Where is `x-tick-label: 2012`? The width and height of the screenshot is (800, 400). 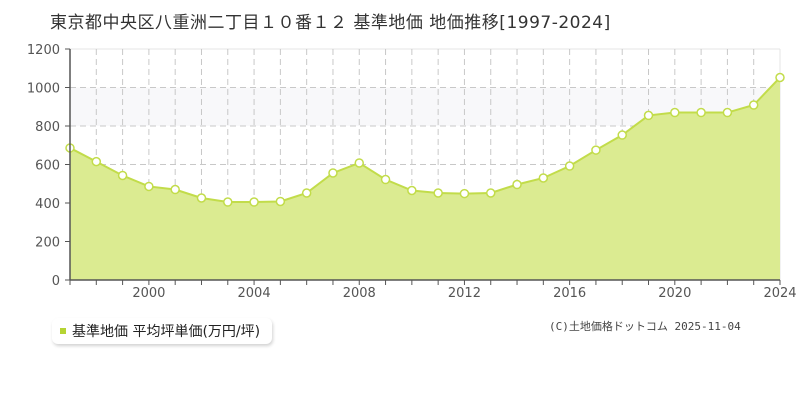 x-tick-label: 2012 is located at coordinates (464, 293).